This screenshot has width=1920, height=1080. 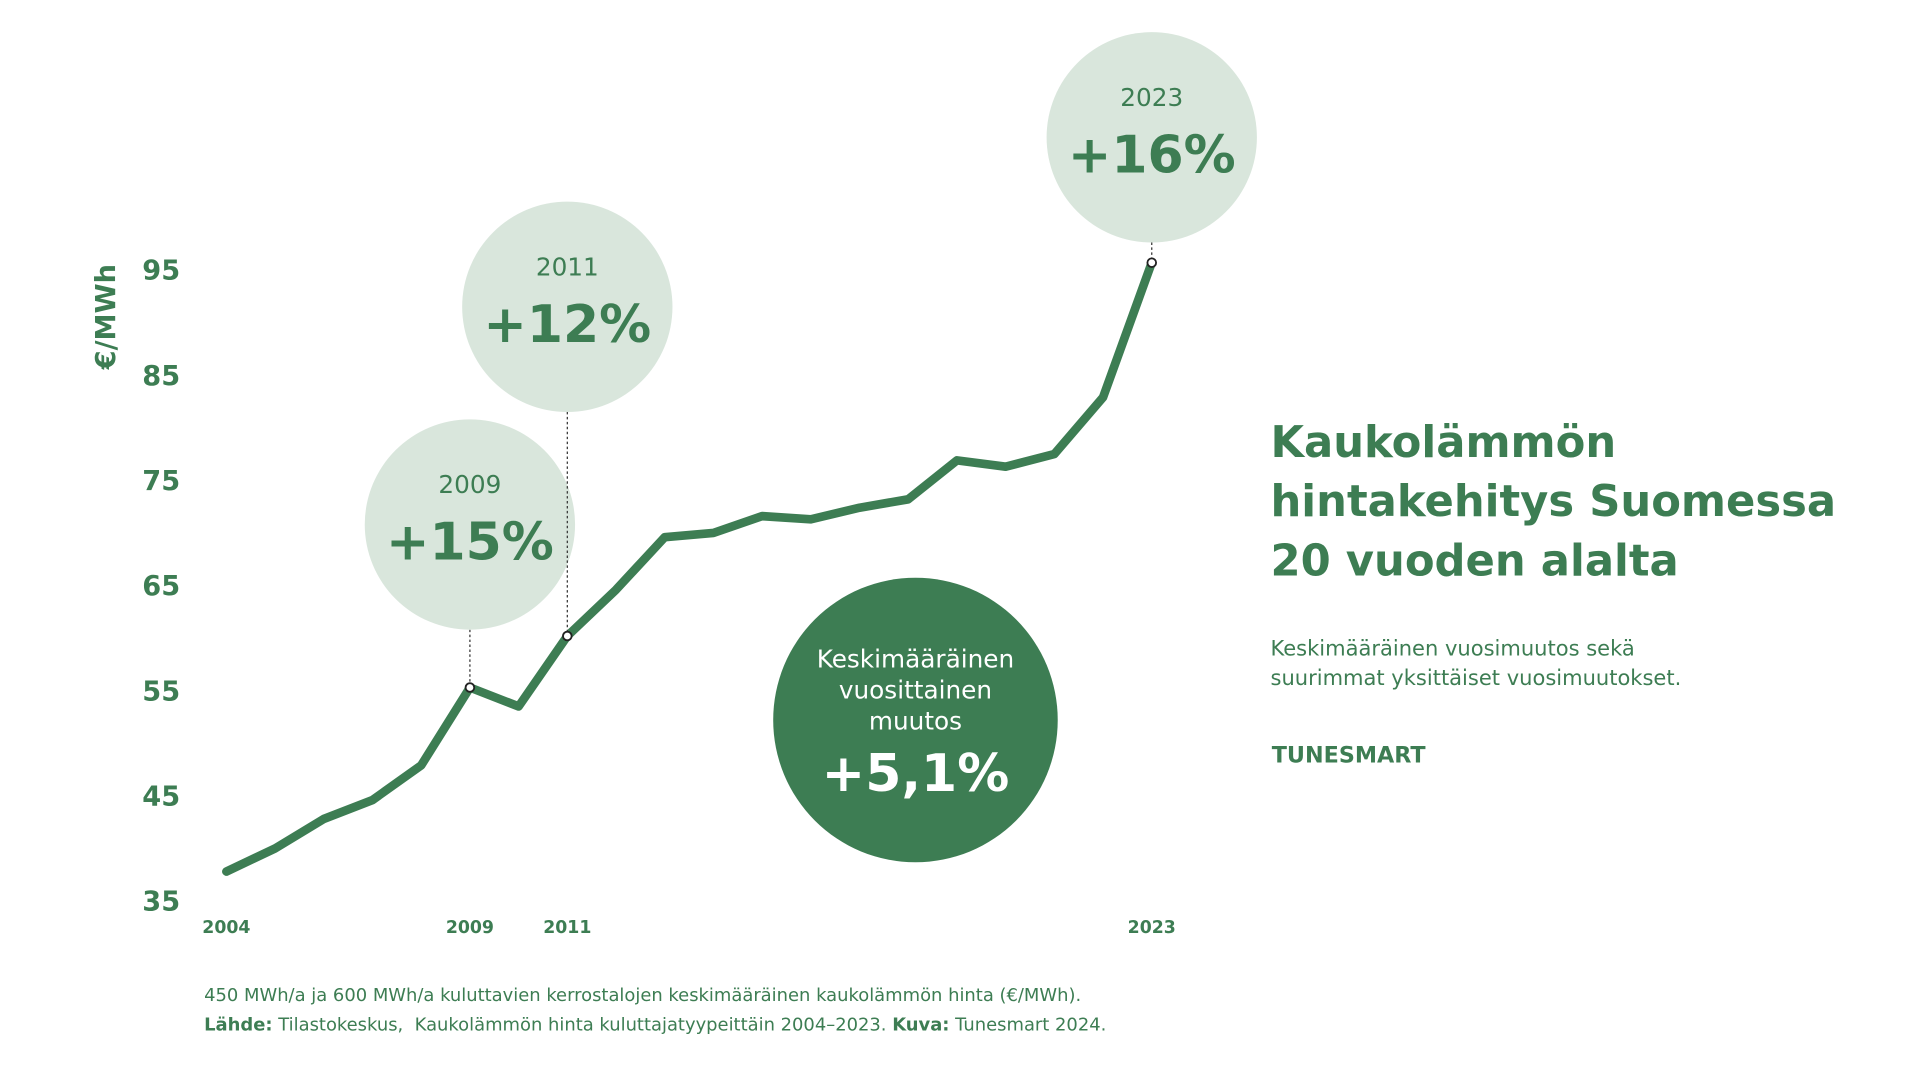 What do you see at coordinates (470, 928) in the screenshot?
I see `x-tick-label: 2009` at bounding box center [470, 928].